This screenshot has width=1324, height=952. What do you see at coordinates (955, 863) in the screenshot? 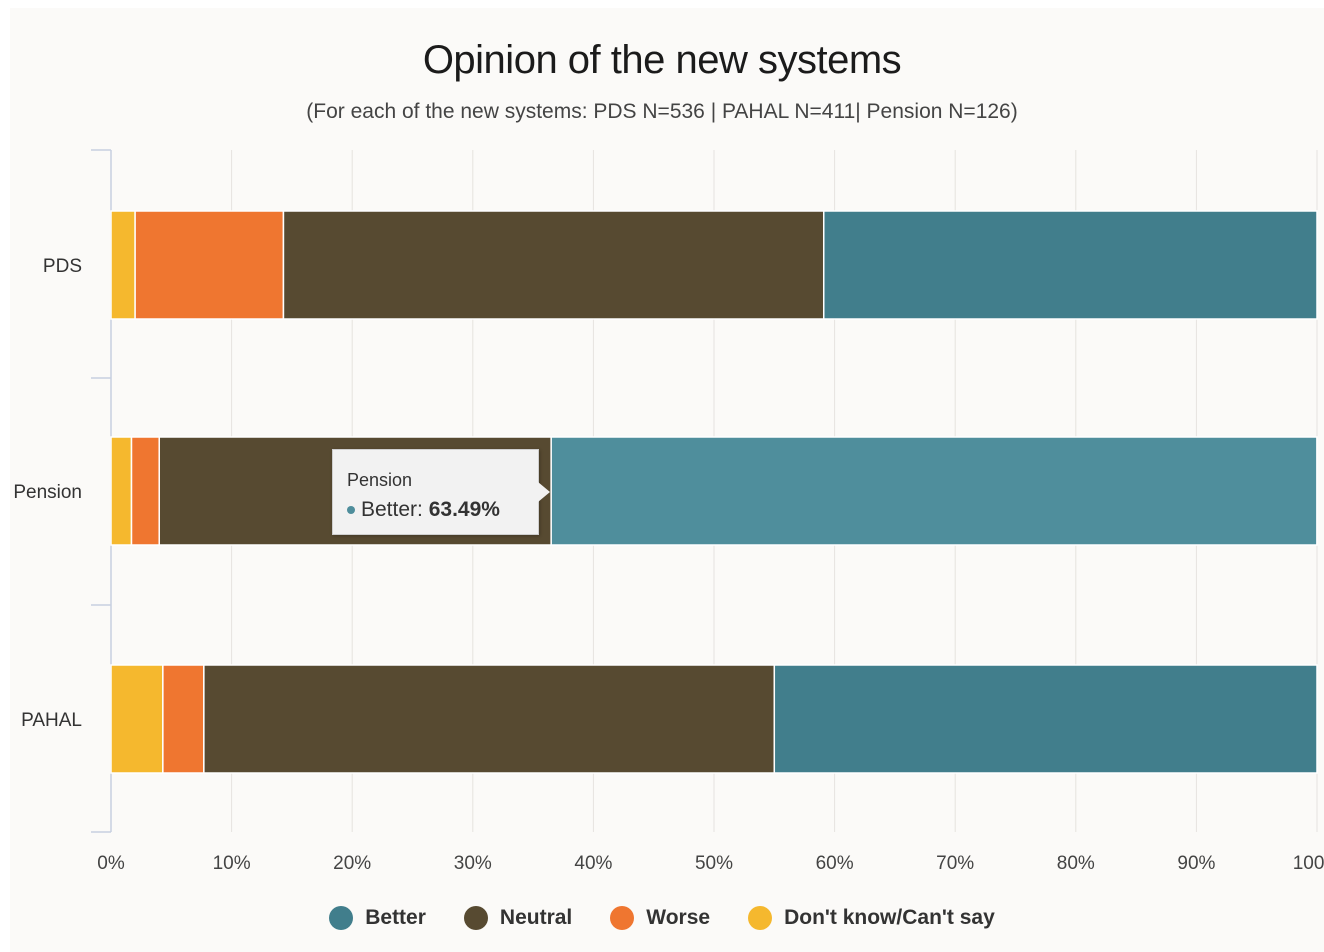
I see `x-tick-label: 70%` at bounding box center [955, 863].